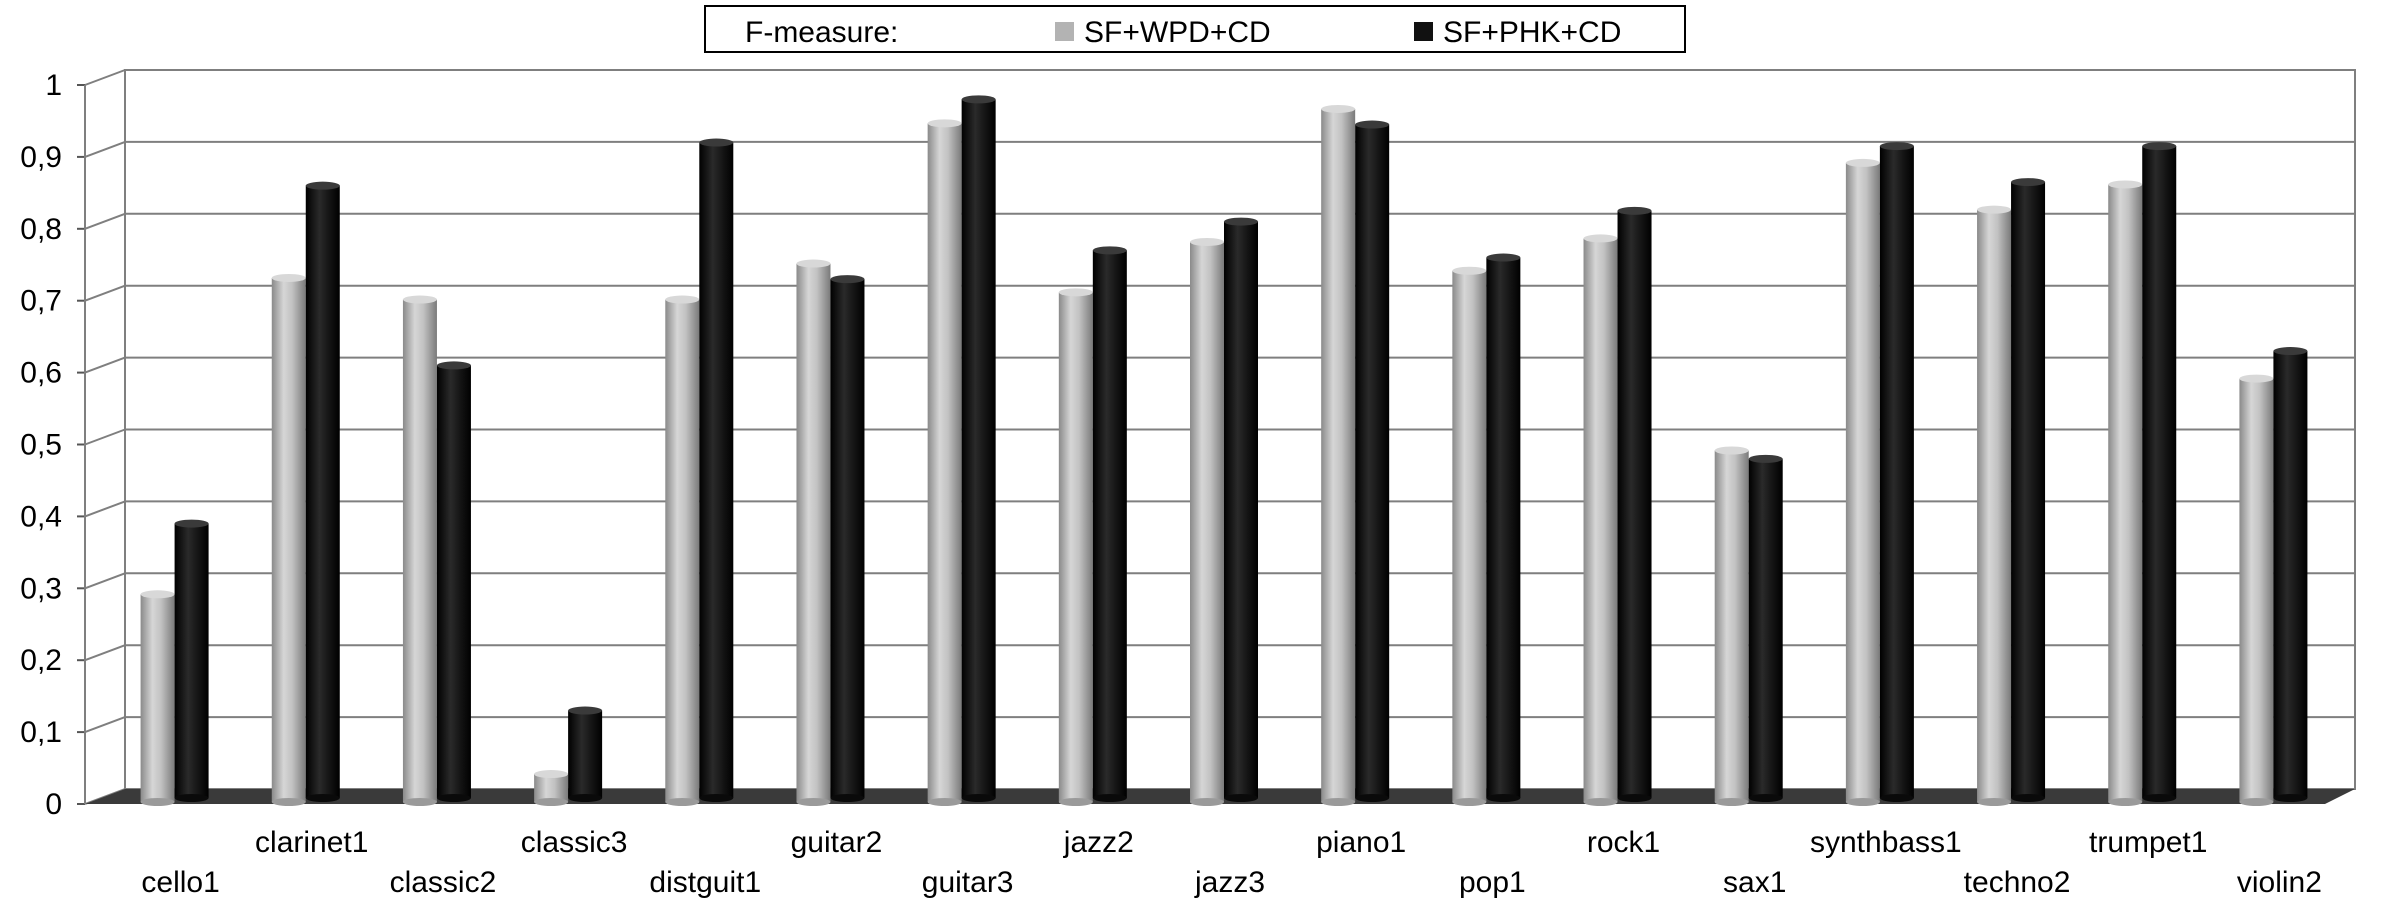 The height and width of the screenshot is (912, 2392). What do you see at coordinates (2017, 882) in the screenshot?
I see `x-tick-label: techno2` at bounding box center [2017, 882].